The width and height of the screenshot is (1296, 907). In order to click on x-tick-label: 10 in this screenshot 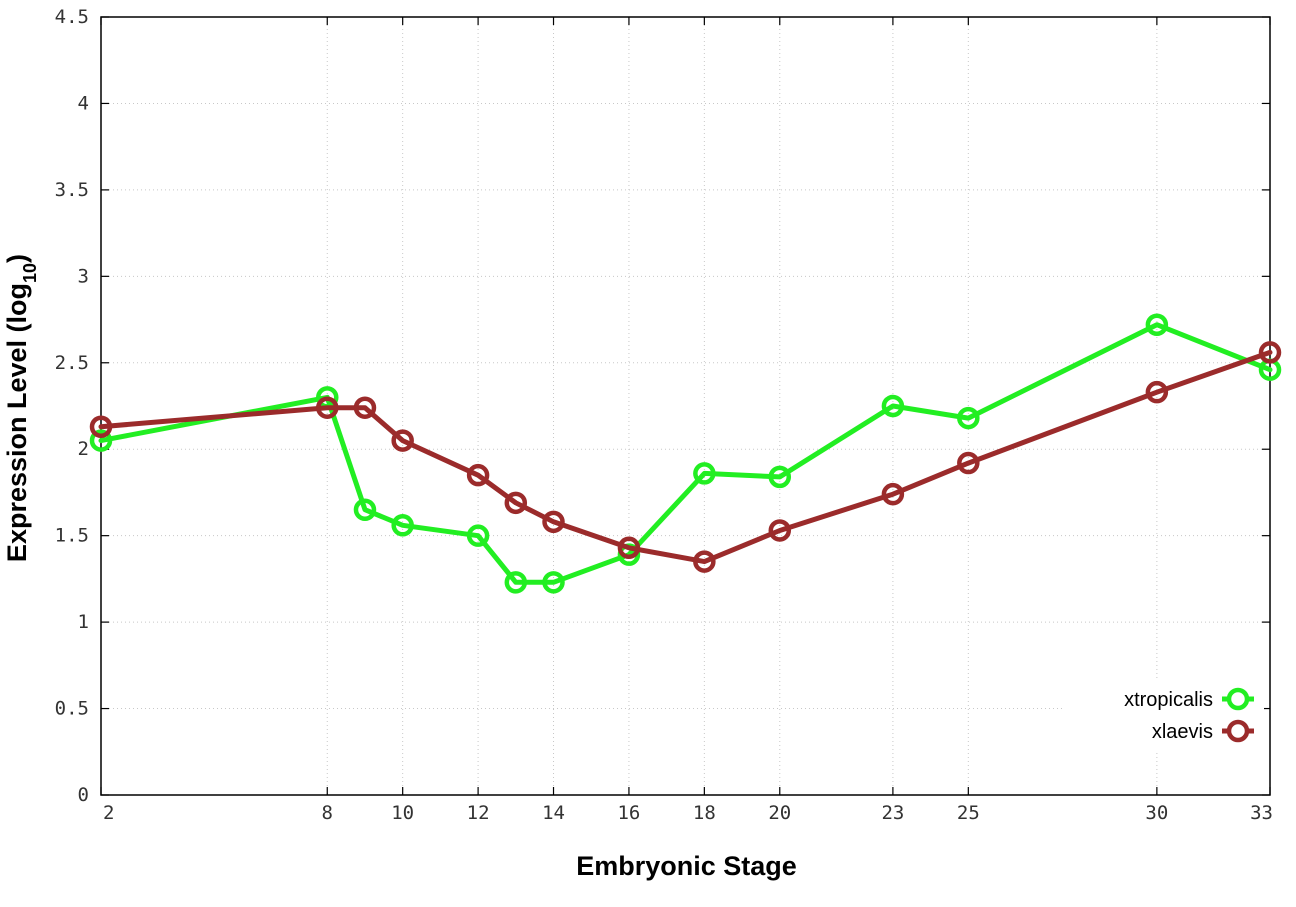, I will do `click(402, 813)`.